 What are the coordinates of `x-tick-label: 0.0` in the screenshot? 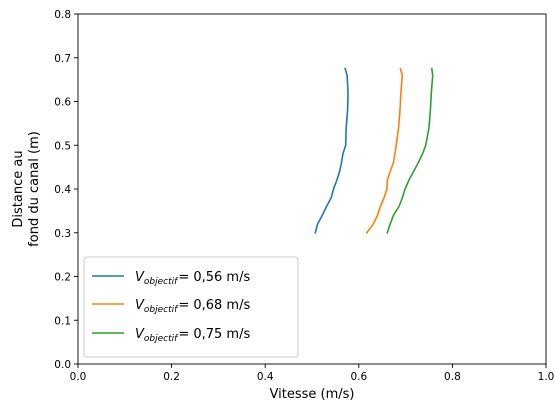 It's located at (78, 377).